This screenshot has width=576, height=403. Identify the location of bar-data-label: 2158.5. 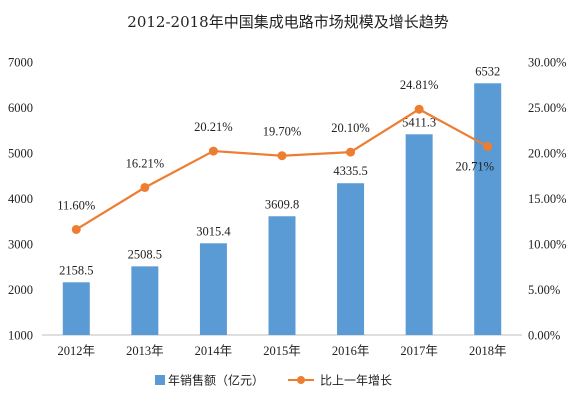
(76, 270).